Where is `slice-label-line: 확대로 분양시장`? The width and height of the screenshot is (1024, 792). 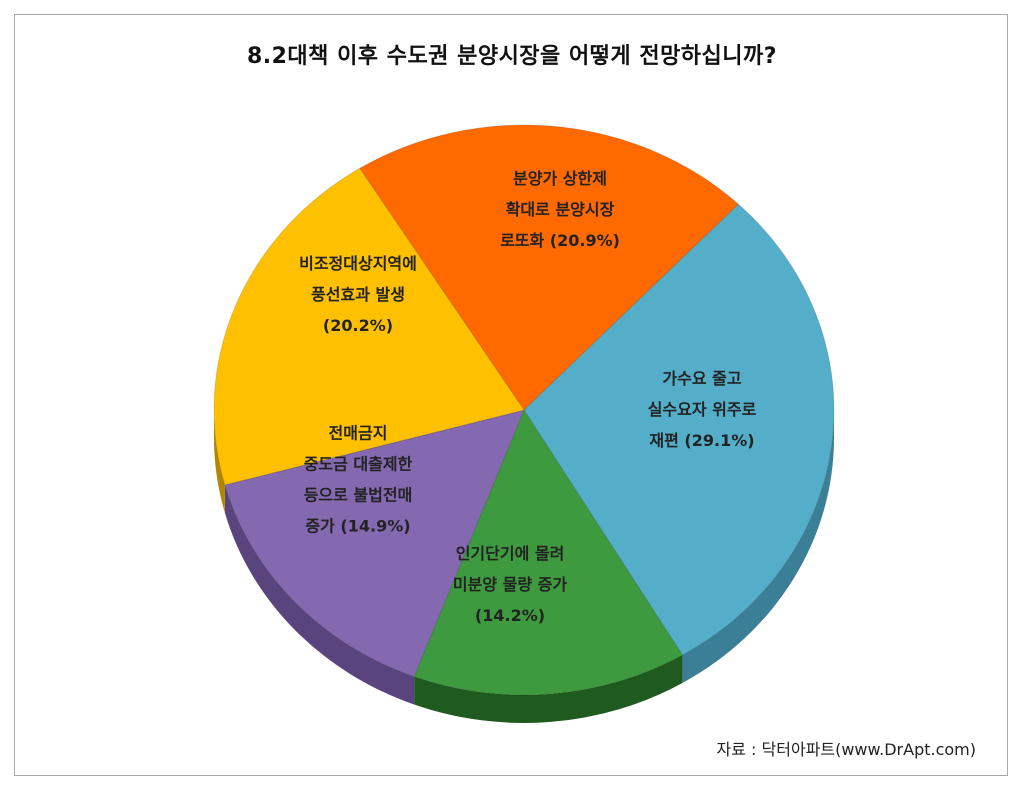
slice-label-line: 확대로 분양시장 is located at coordinates (560, 209).